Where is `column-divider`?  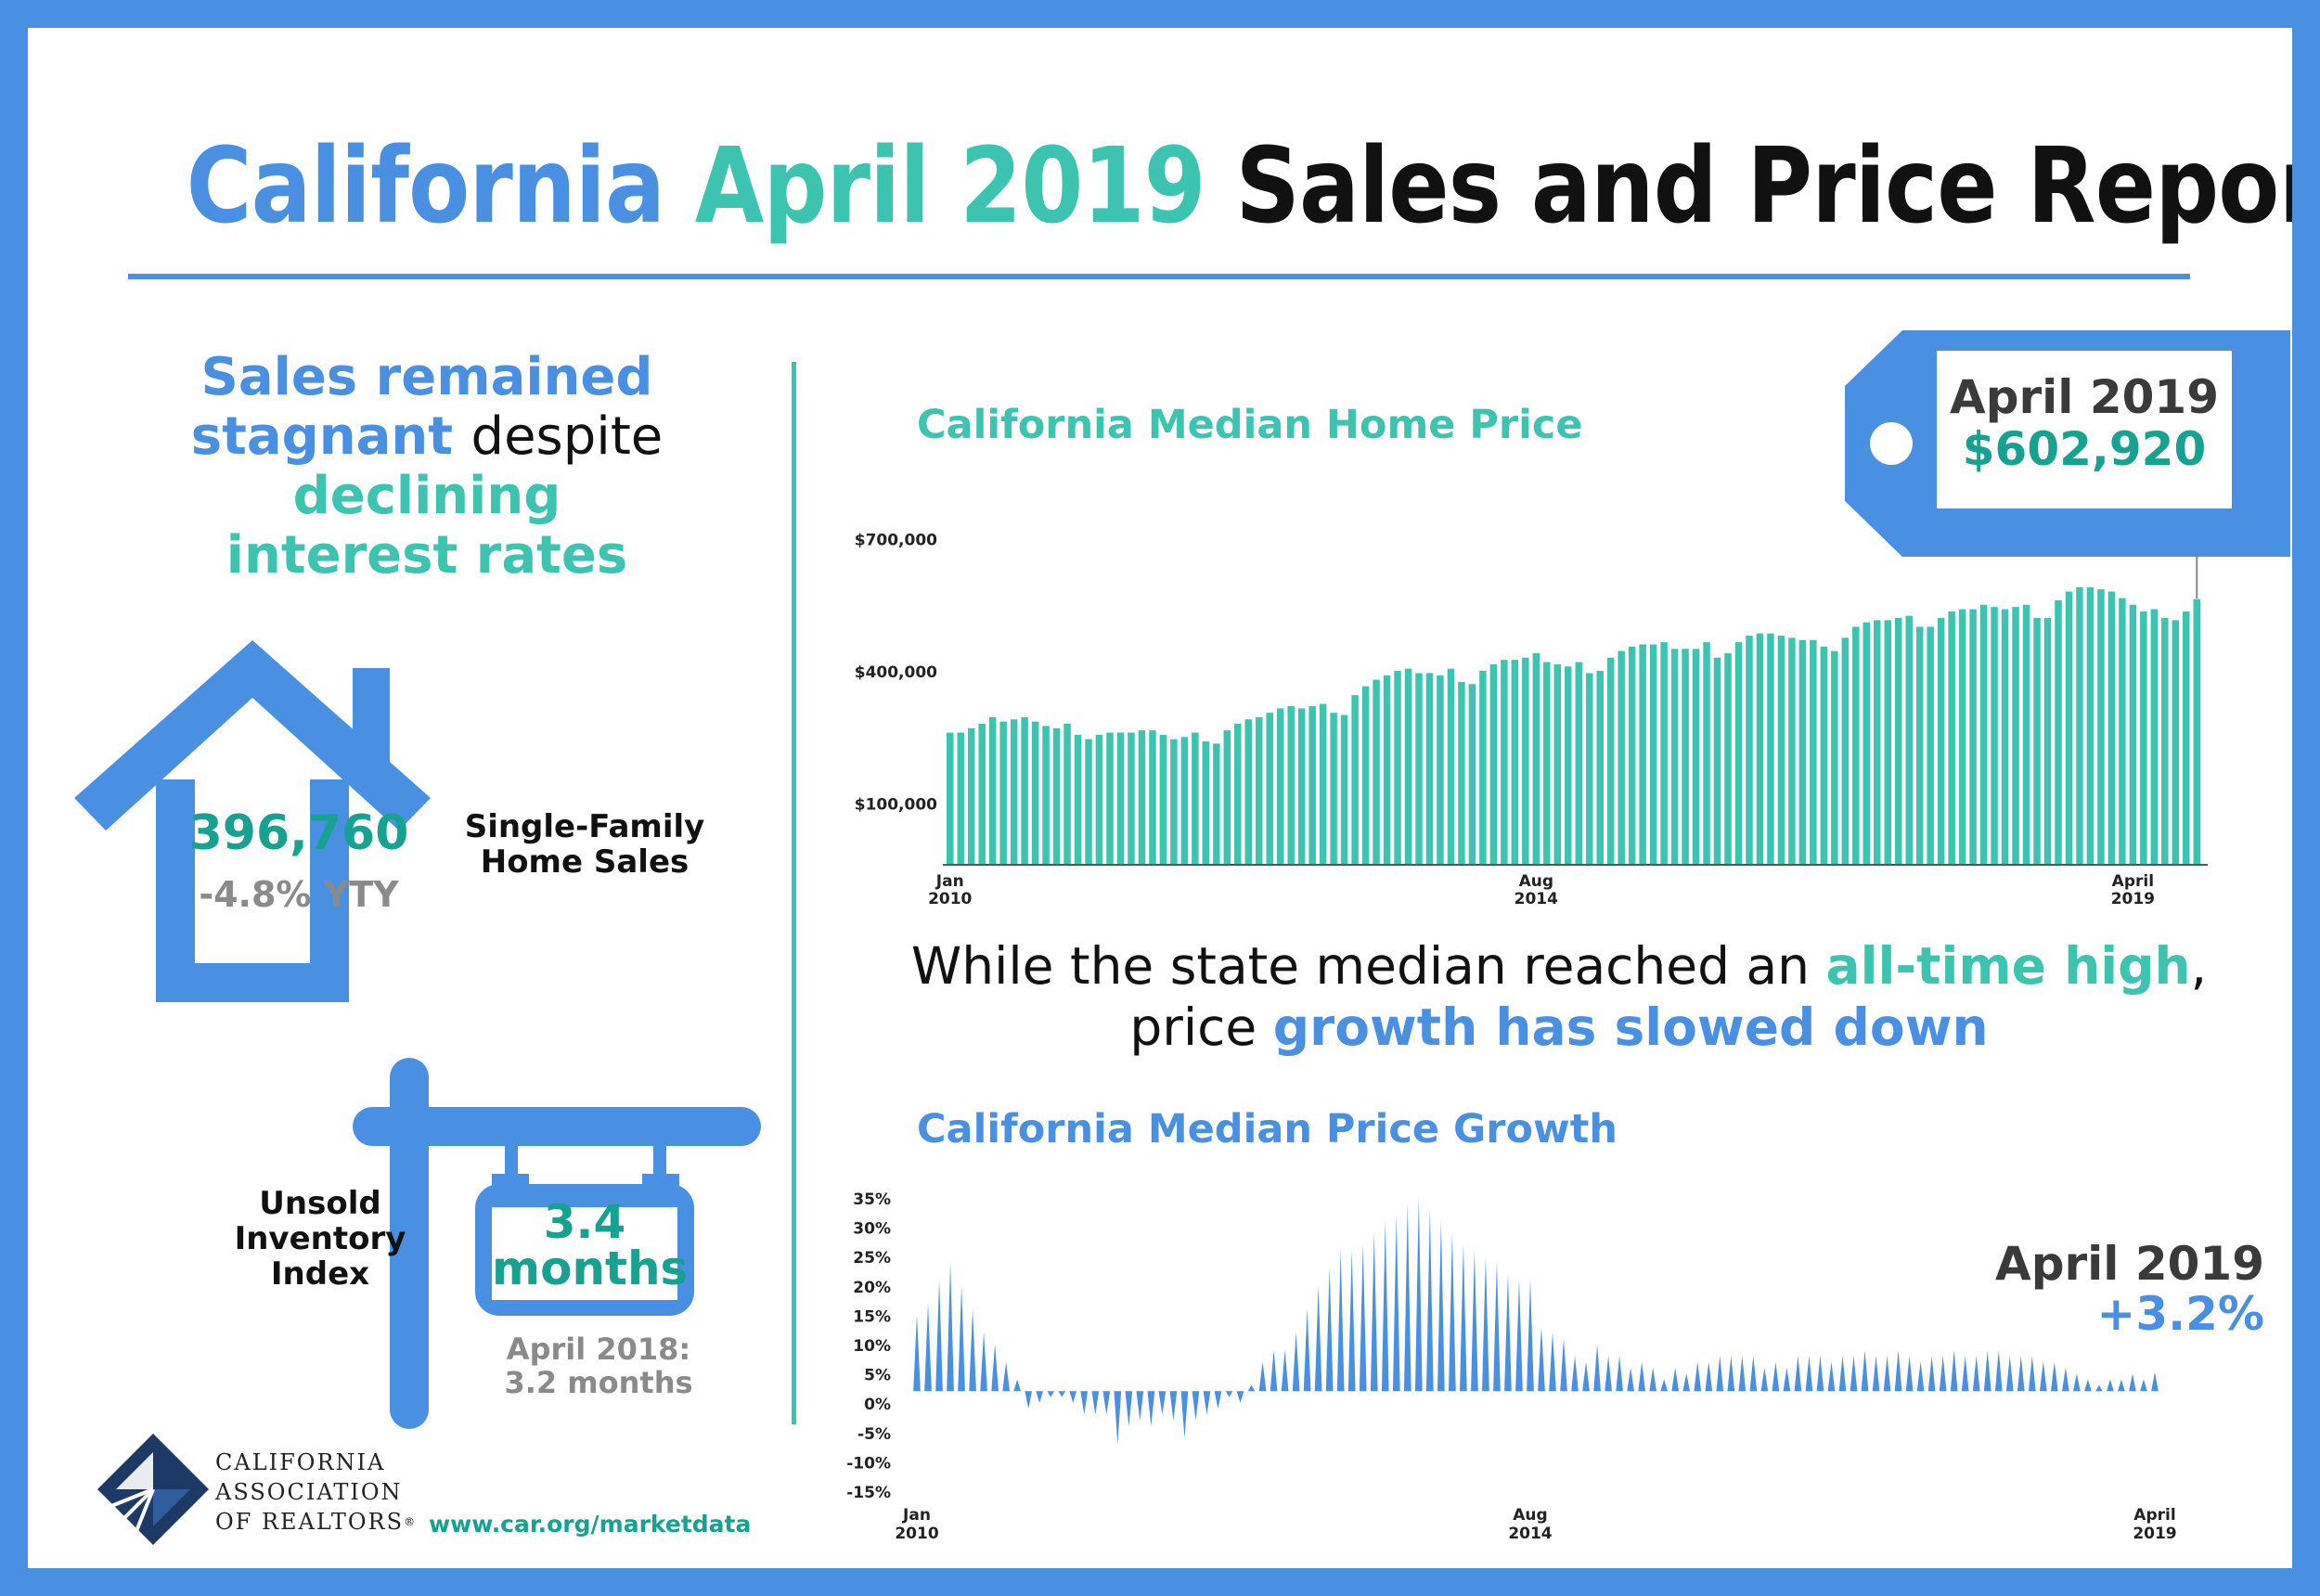
column-divider is located at coordinates (794, 893).